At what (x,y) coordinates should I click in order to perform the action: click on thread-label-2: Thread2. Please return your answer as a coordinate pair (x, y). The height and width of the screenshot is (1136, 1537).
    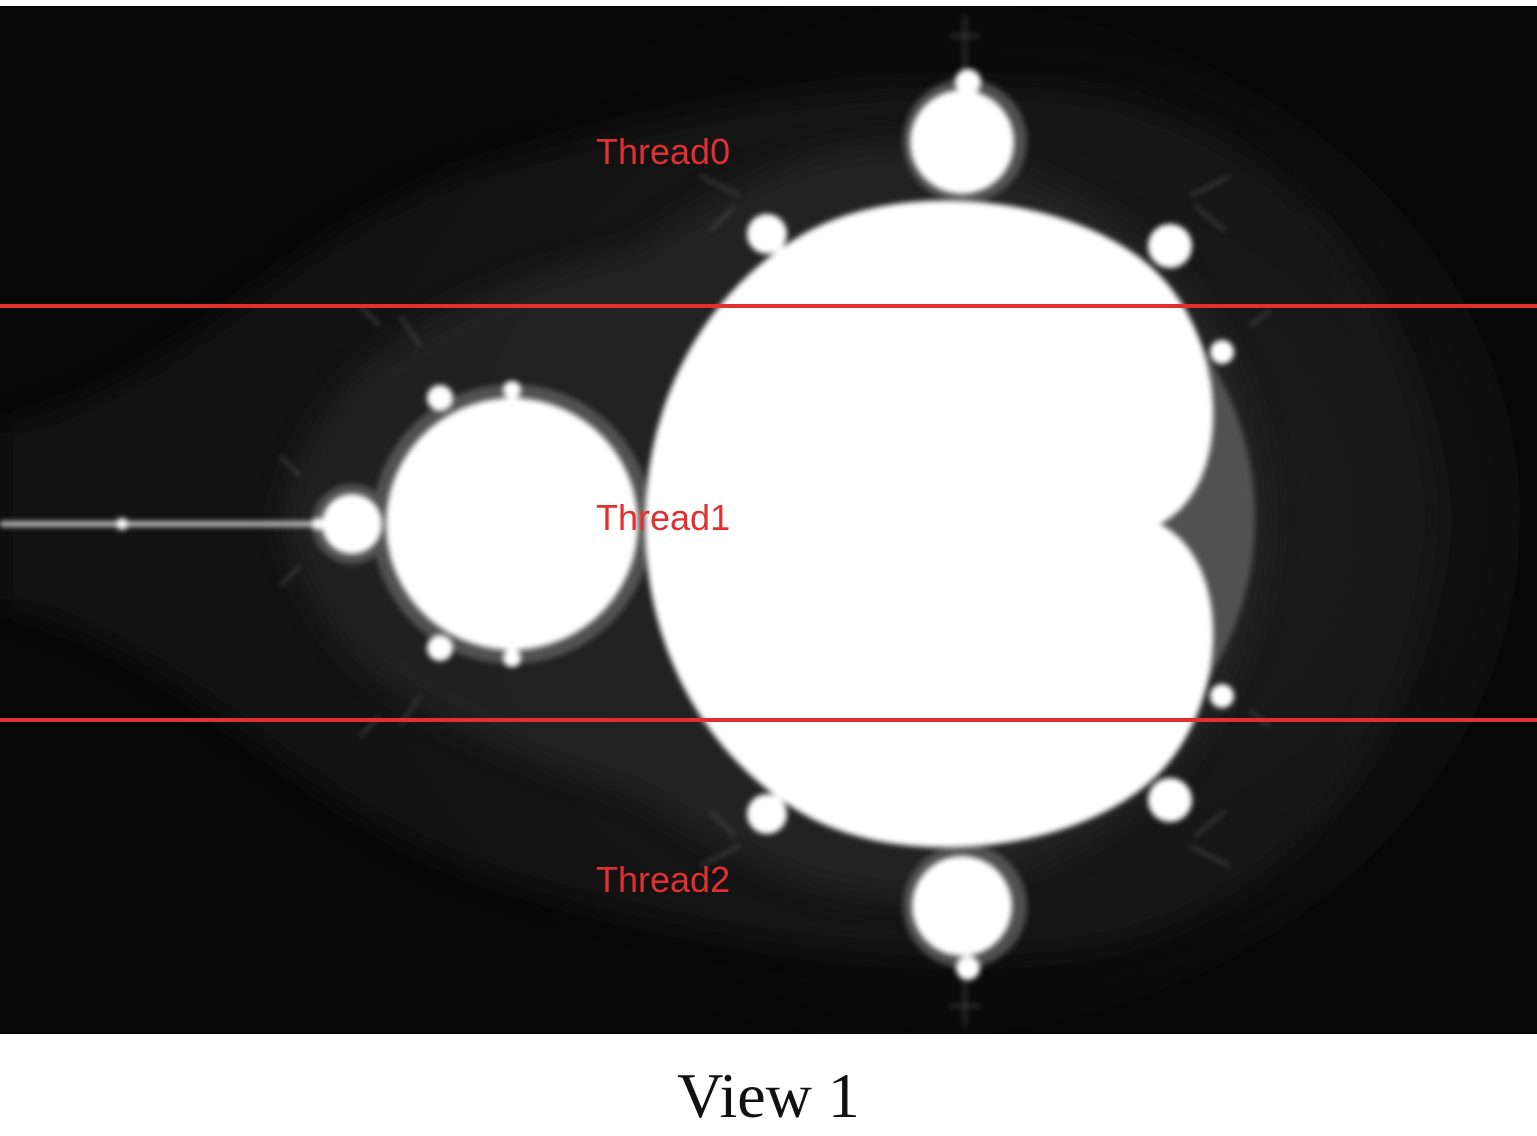
    Looking at the image, I should click on (663, 879).